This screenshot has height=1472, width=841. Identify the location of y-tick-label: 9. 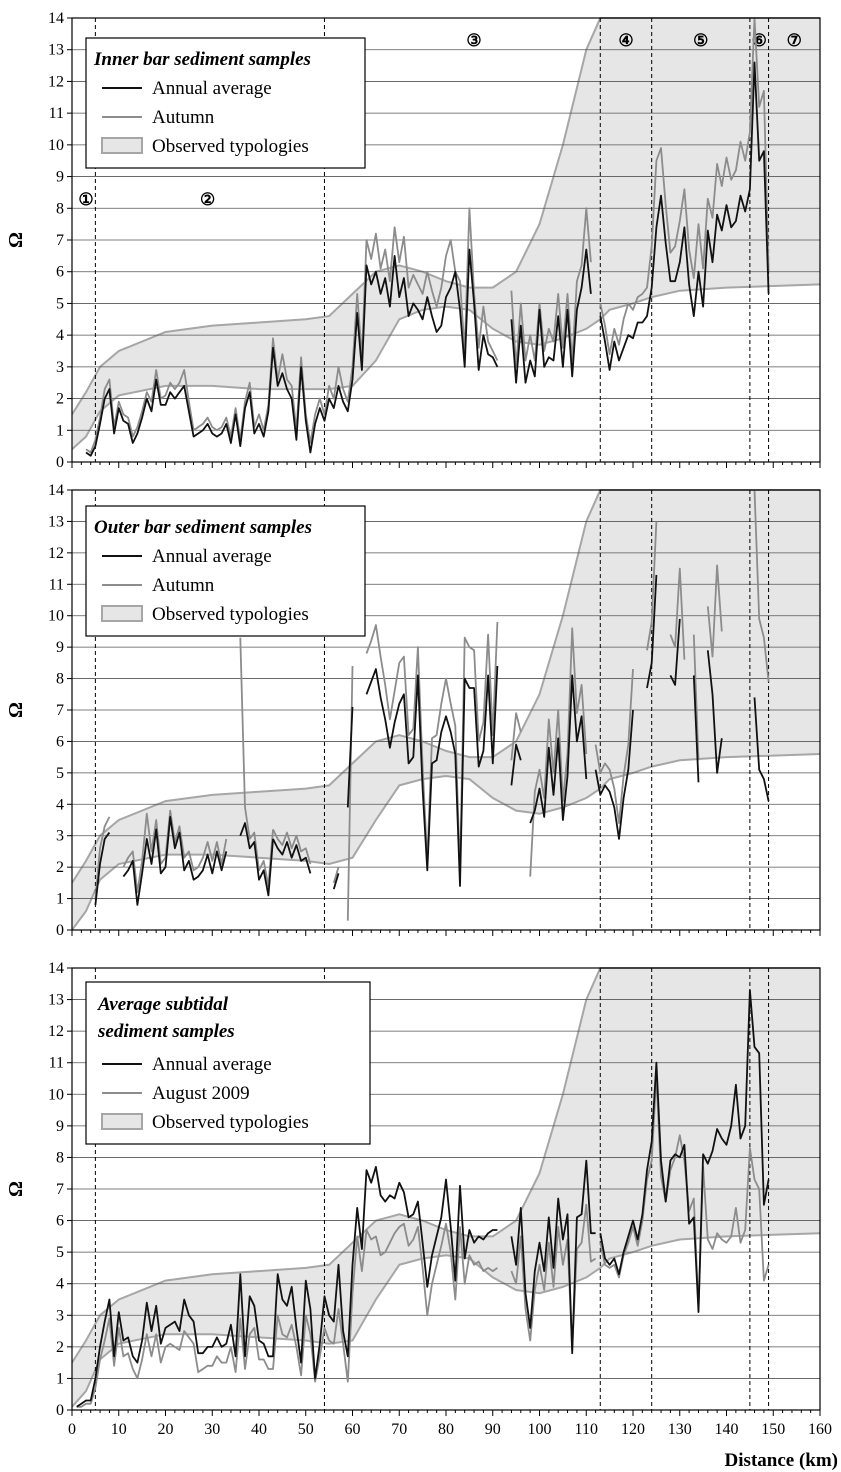
(60, 1126).